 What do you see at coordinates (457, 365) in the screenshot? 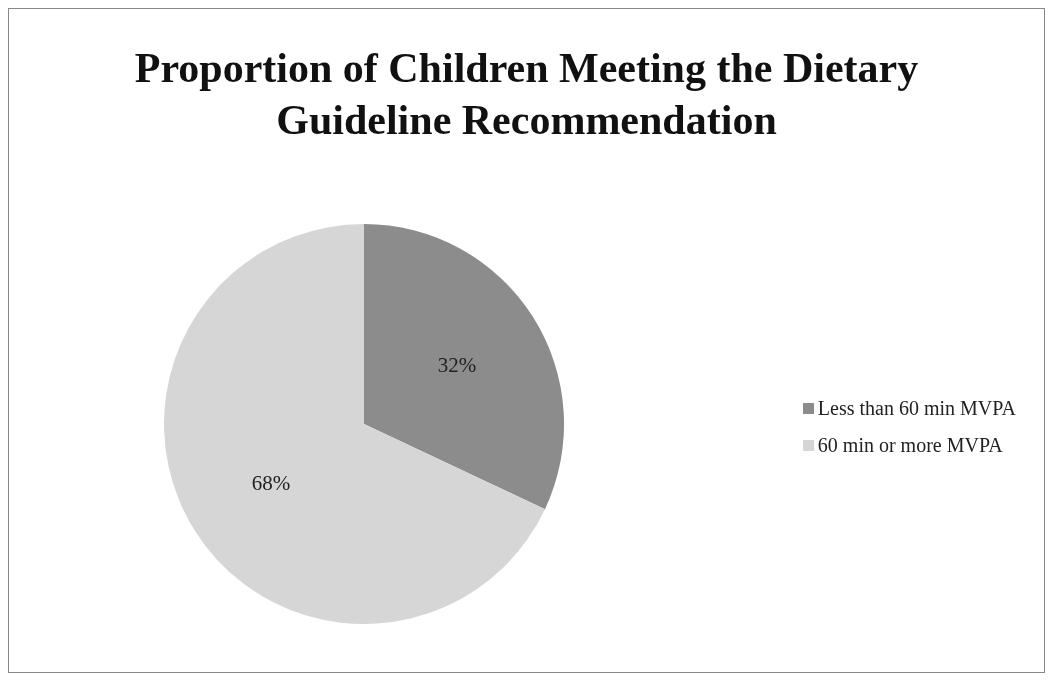
I see `data-label: 32%` at bounding box center [457, 365].